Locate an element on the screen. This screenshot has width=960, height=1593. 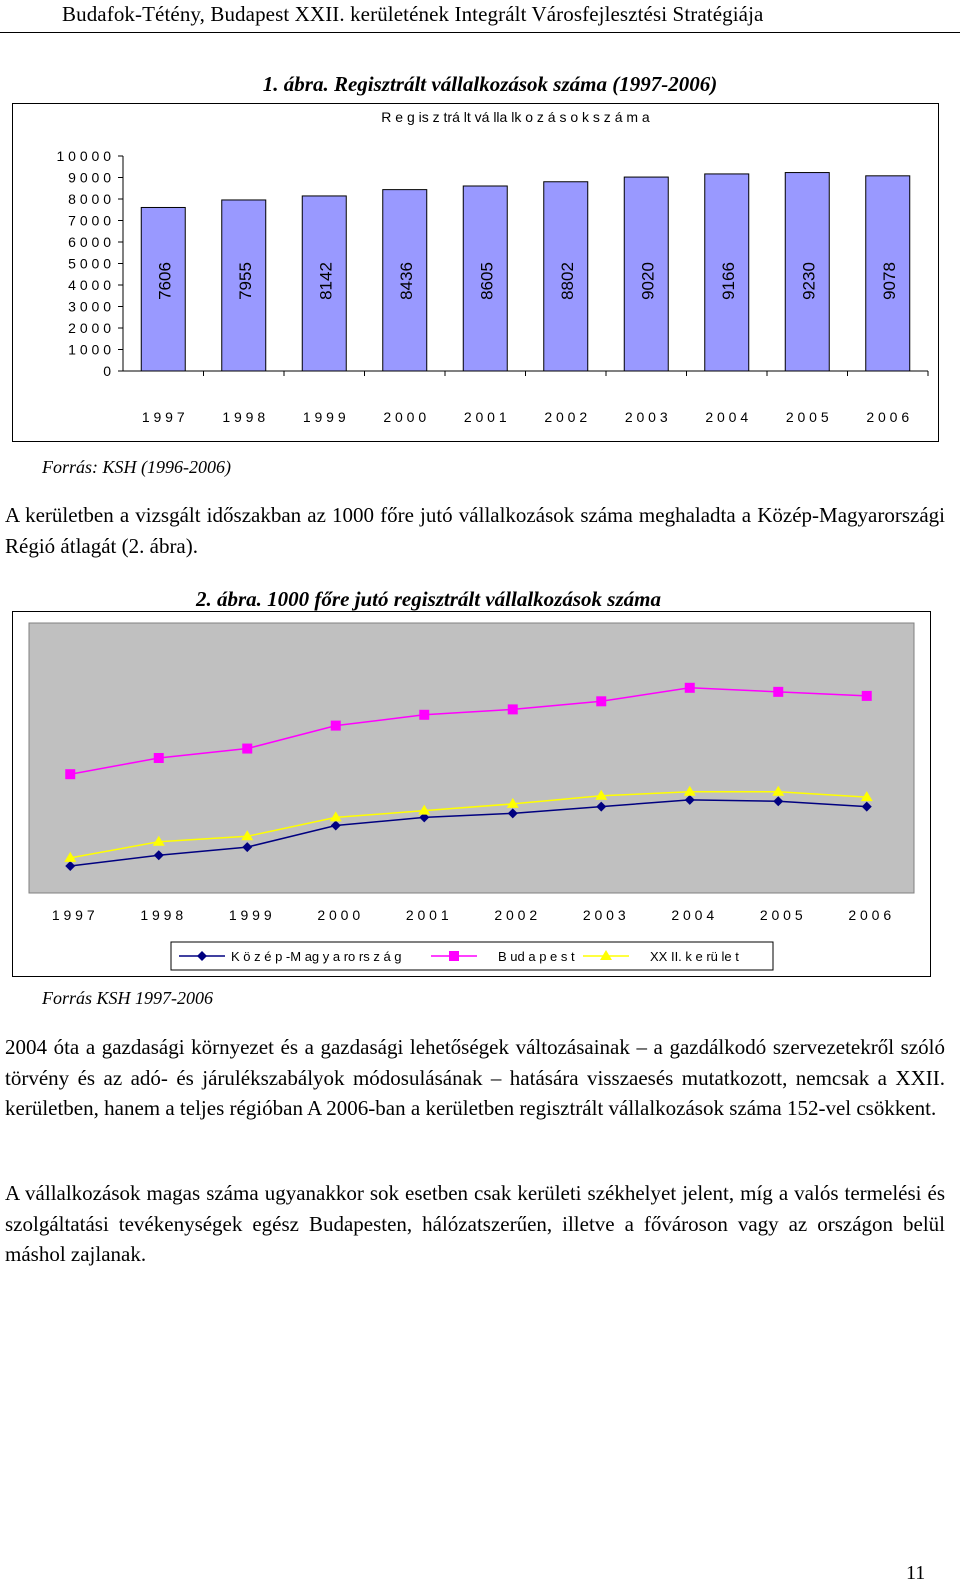
y-tick-label: 5 0 0 0 is located at coordinates (89, 264).